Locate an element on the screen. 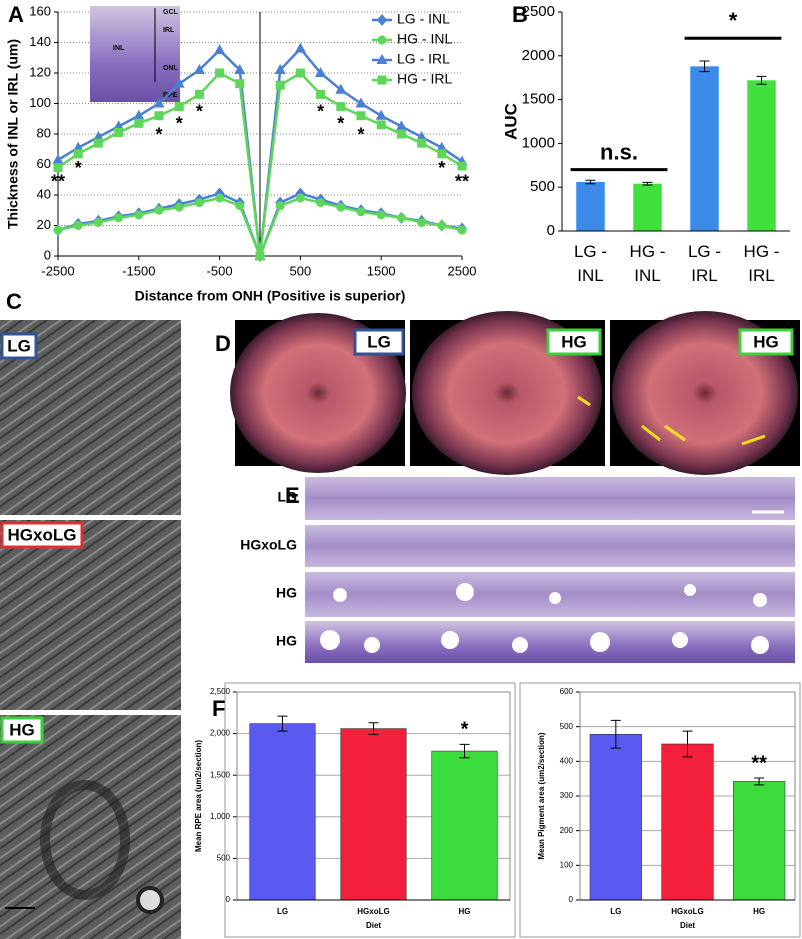  inset-image is located at coordinates (135, 54).